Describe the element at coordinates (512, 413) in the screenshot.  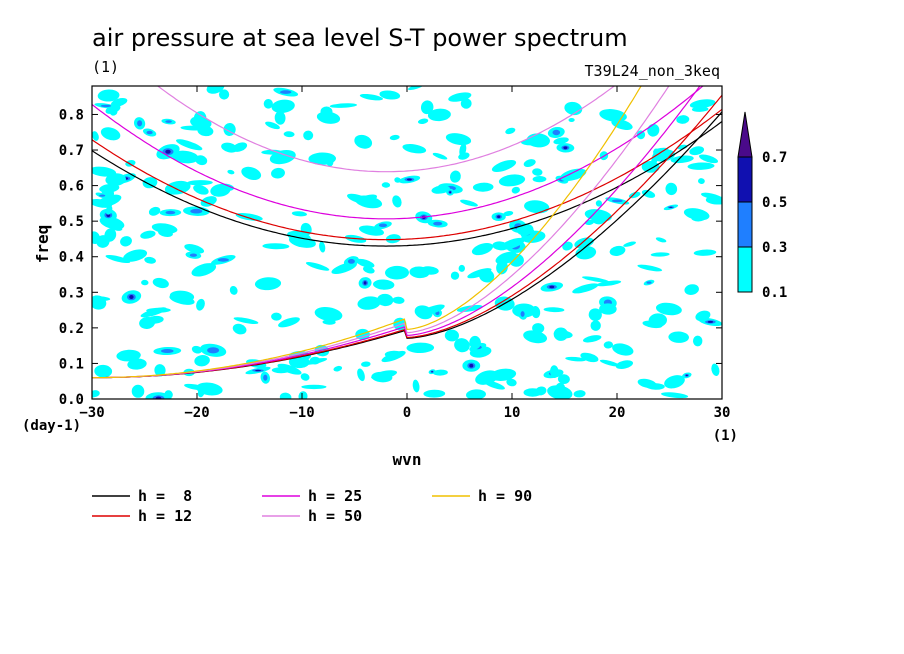
I see `x-tick-label: 10` at that location.